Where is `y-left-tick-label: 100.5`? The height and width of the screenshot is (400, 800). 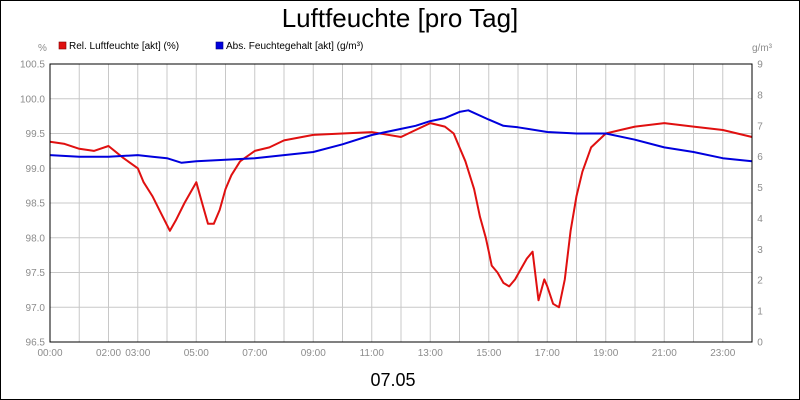
y-left-tick-label: 100.5 is located at coordinates (32, 65).